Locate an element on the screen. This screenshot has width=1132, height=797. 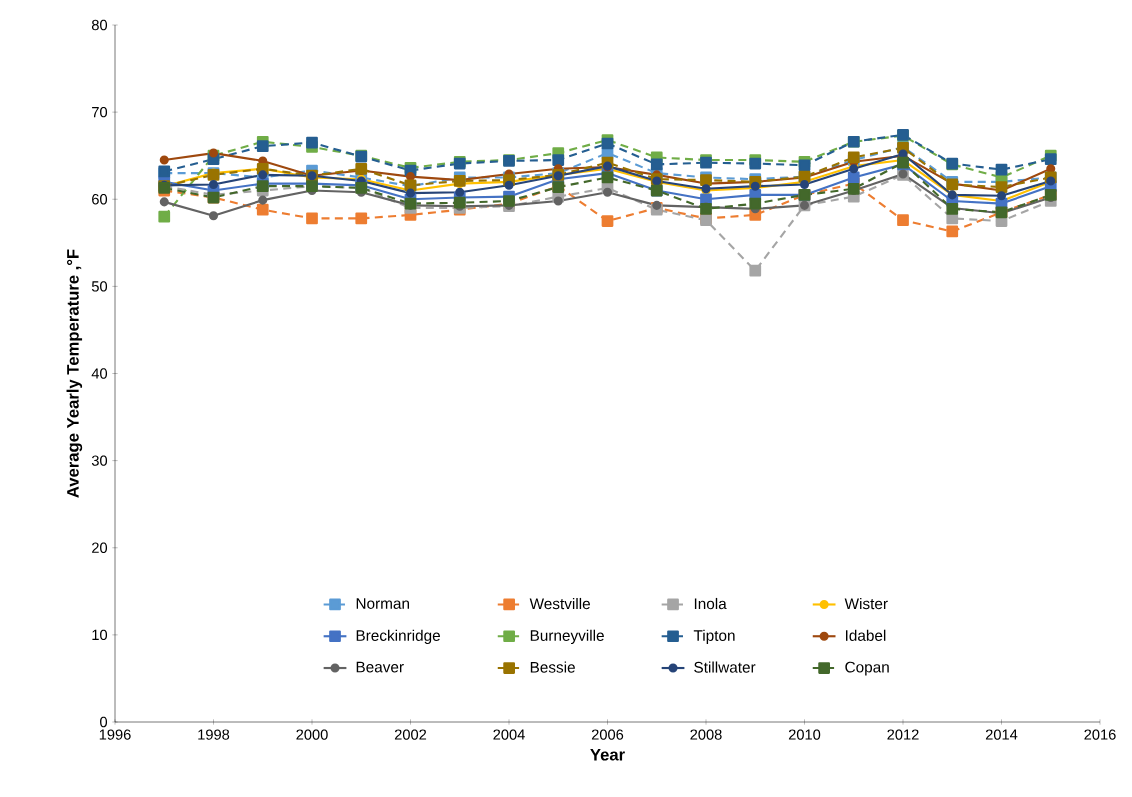
y-tick-label: 10 is located at coordinates (100, 635).